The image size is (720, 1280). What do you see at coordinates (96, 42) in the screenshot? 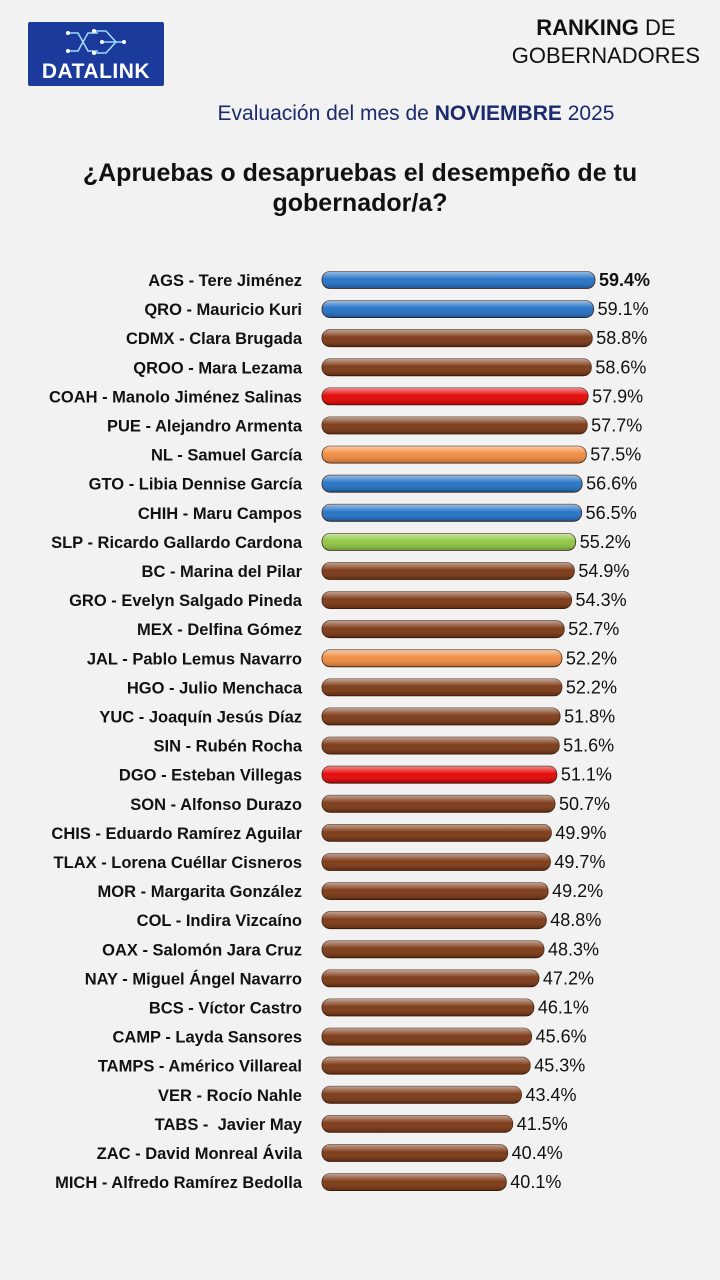
I see `circuit-logo-icon` at bounding box center [96, 42].